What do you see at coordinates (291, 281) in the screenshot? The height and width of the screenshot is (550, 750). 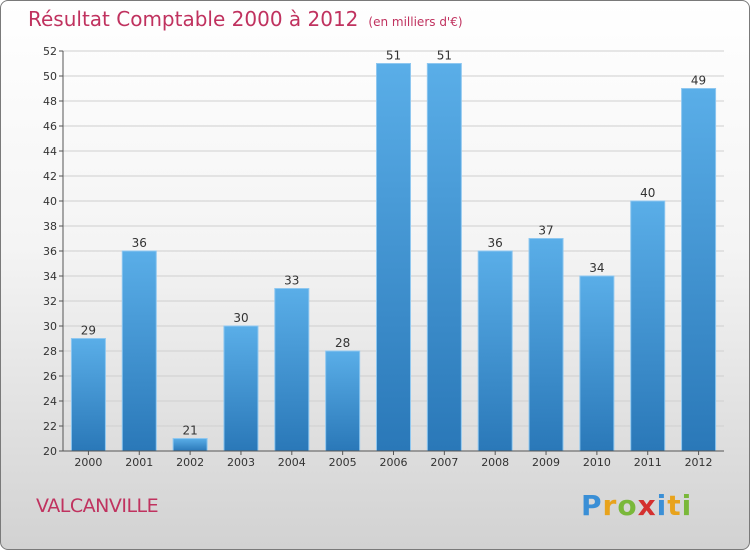 I see `data-label: 33` at bounding box center [291, 281].